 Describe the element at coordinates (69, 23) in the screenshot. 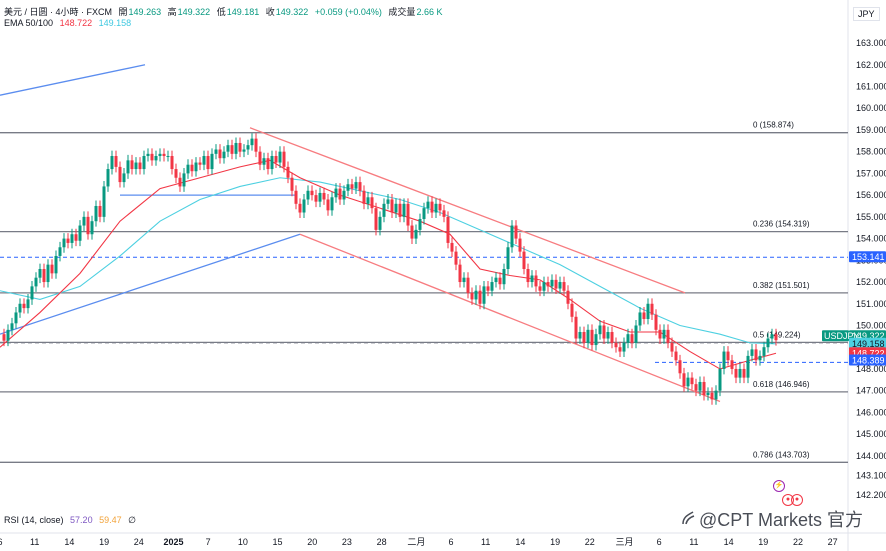

I see `ema-legend: EMA 50/100 148.722 149.158` at that location.